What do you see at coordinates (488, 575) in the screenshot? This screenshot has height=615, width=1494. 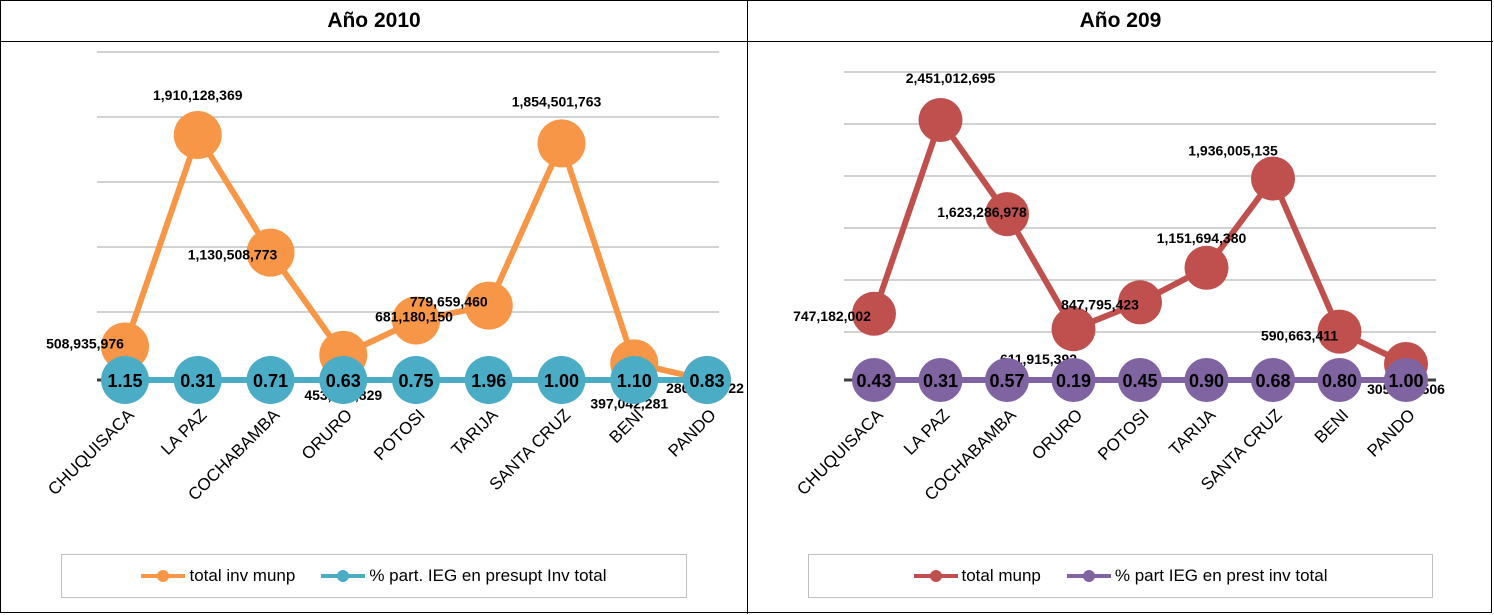 I see `legend-label: % part. IEG en presupt Inv total` at bounding box center [488, 575].